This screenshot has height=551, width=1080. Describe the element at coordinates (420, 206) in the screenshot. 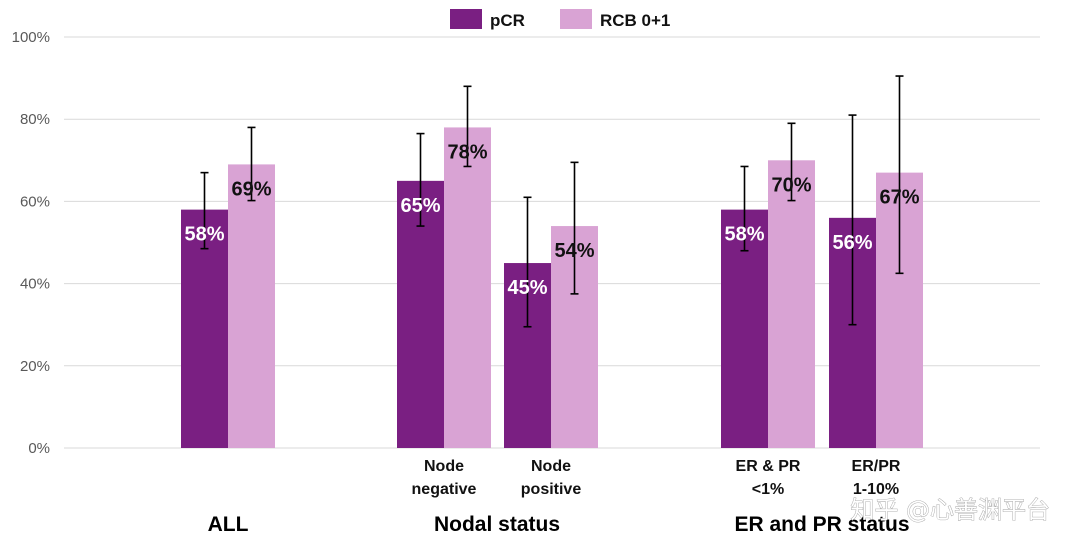

I see `value-label: 65%` at that location.